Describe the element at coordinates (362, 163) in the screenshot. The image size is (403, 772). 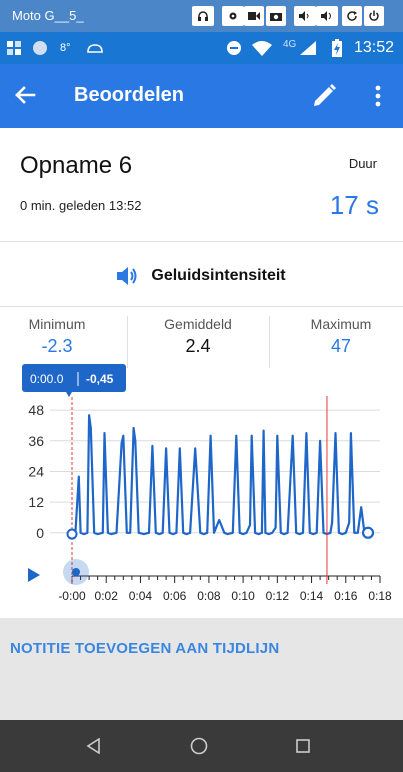
I see `duration-label: Duur` at that location.